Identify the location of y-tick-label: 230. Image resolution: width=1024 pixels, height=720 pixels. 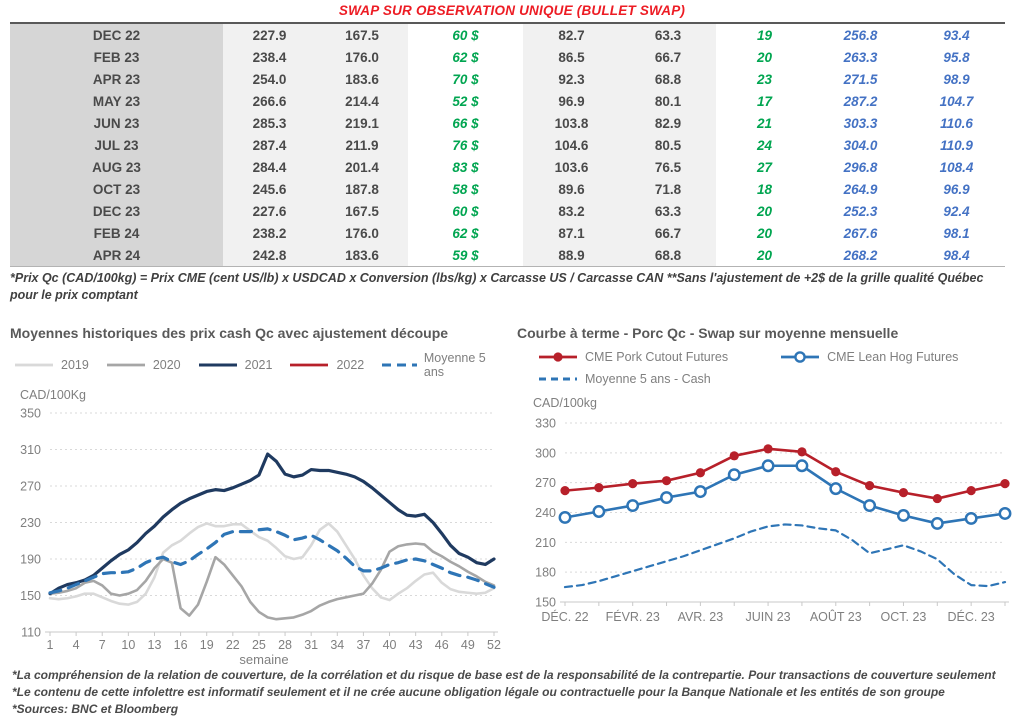
(30, 523).